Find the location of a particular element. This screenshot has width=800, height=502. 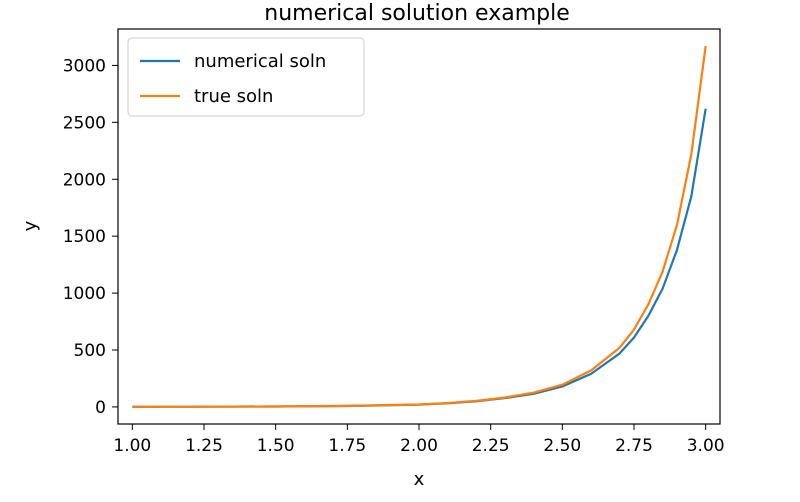

x-tick-label: 1.75 is located at coordinates (347, 446).